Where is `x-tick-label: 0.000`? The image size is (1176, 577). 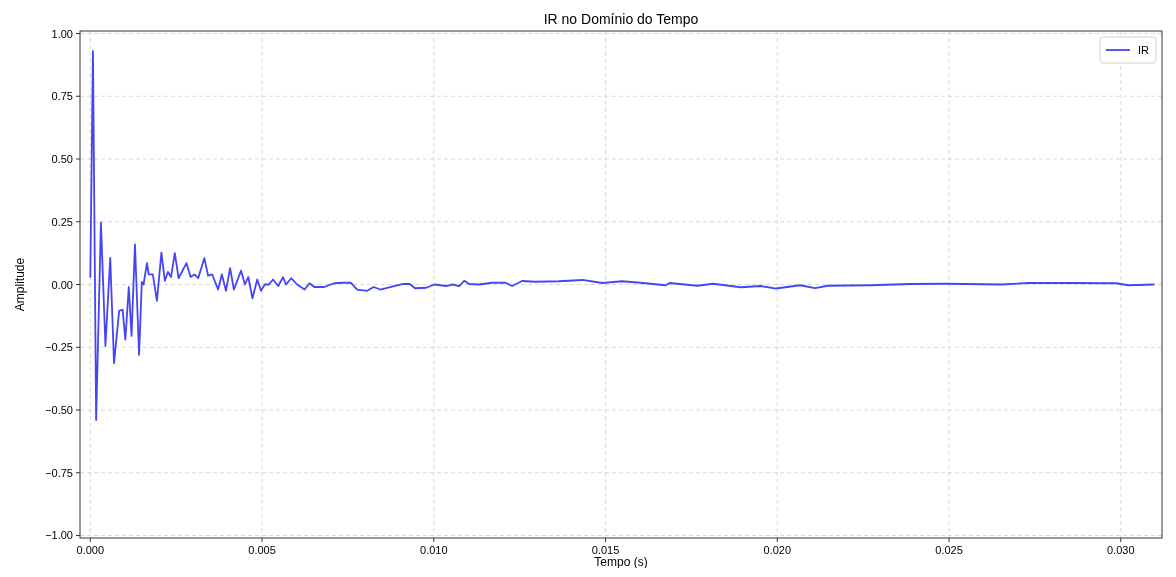
x-tick-label: 0.000 is located at coordinates (90, 550).